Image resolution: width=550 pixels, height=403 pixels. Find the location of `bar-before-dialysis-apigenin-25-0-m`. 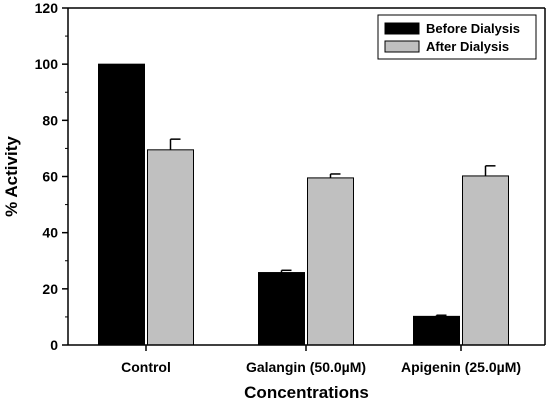

bar-before-dialysis-apigenin-25-0-m is located at coordinates (436, 330).